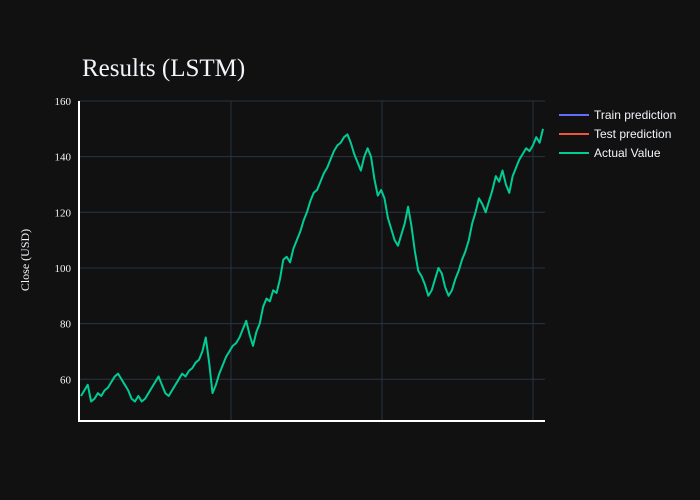 Image resolution: width=700 pixels, height=500 pixels. What do you see at coordinates (635, 115) in the screenshot?
I see `legend-label-train-prediction: Train prediction` at bounding box center [635, 115].